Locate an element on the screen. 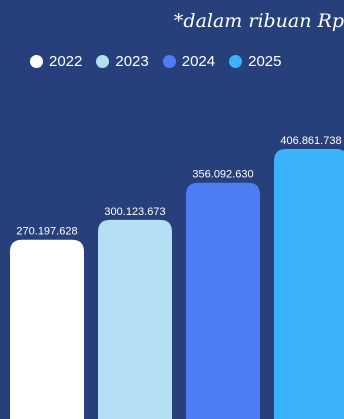  legend-dot-2022 is located at coordinates (36, 61).